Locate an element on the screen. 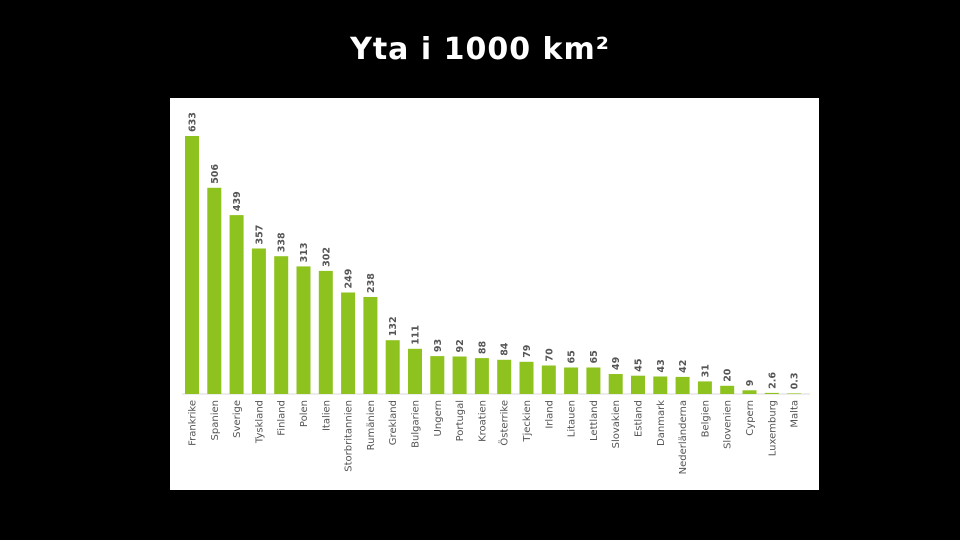 Image resolution: width=960 pixels, height=540 pixels. category-label-2: Sverige is located at coordinates (237, 419).